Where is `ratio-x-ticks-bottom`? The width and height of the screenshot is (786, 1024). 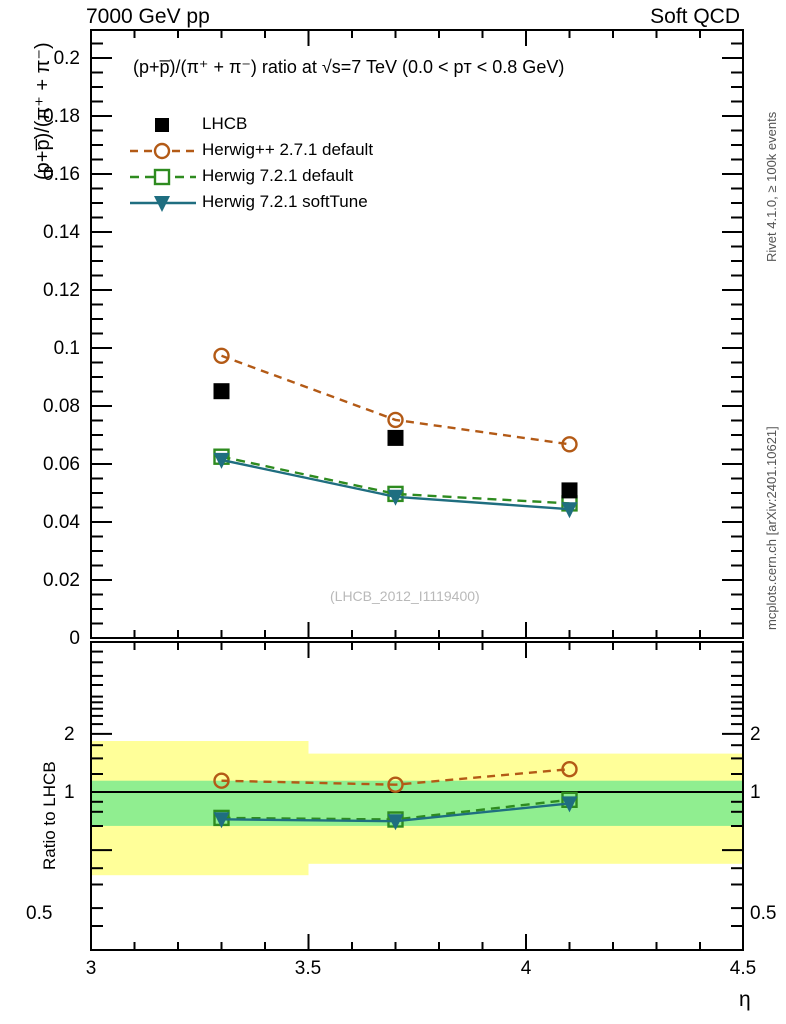
ratio-x-ticks-bottom is located at coordinates (417, 942).